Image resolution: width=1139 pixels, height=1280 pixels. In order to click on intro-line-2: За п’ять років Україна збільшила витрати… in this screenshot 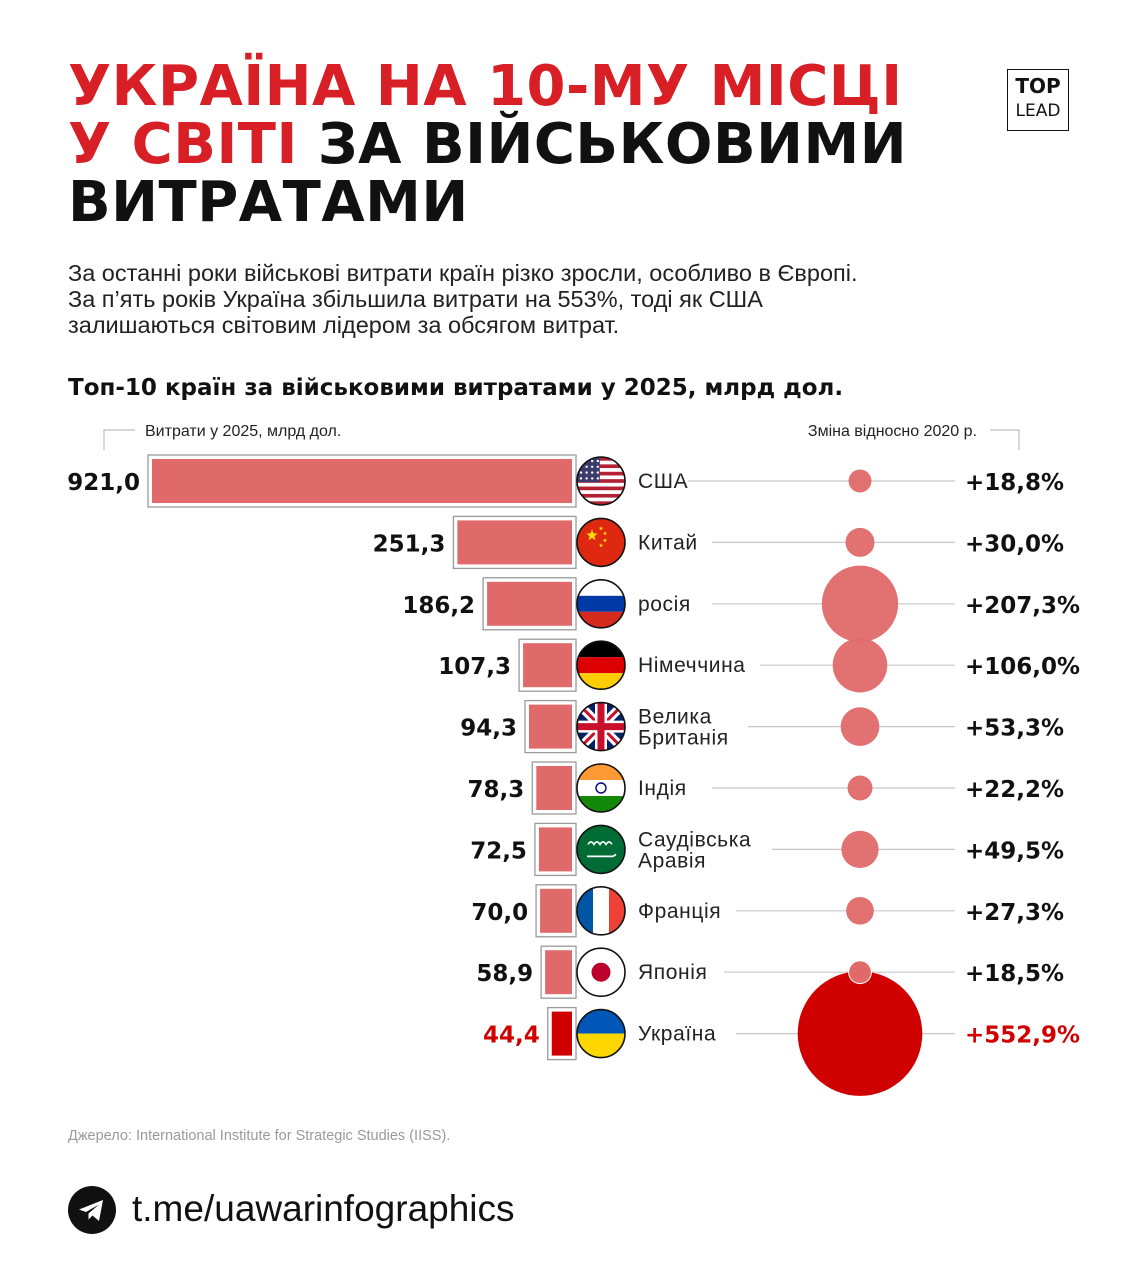, I will do `click(415, 299)`.